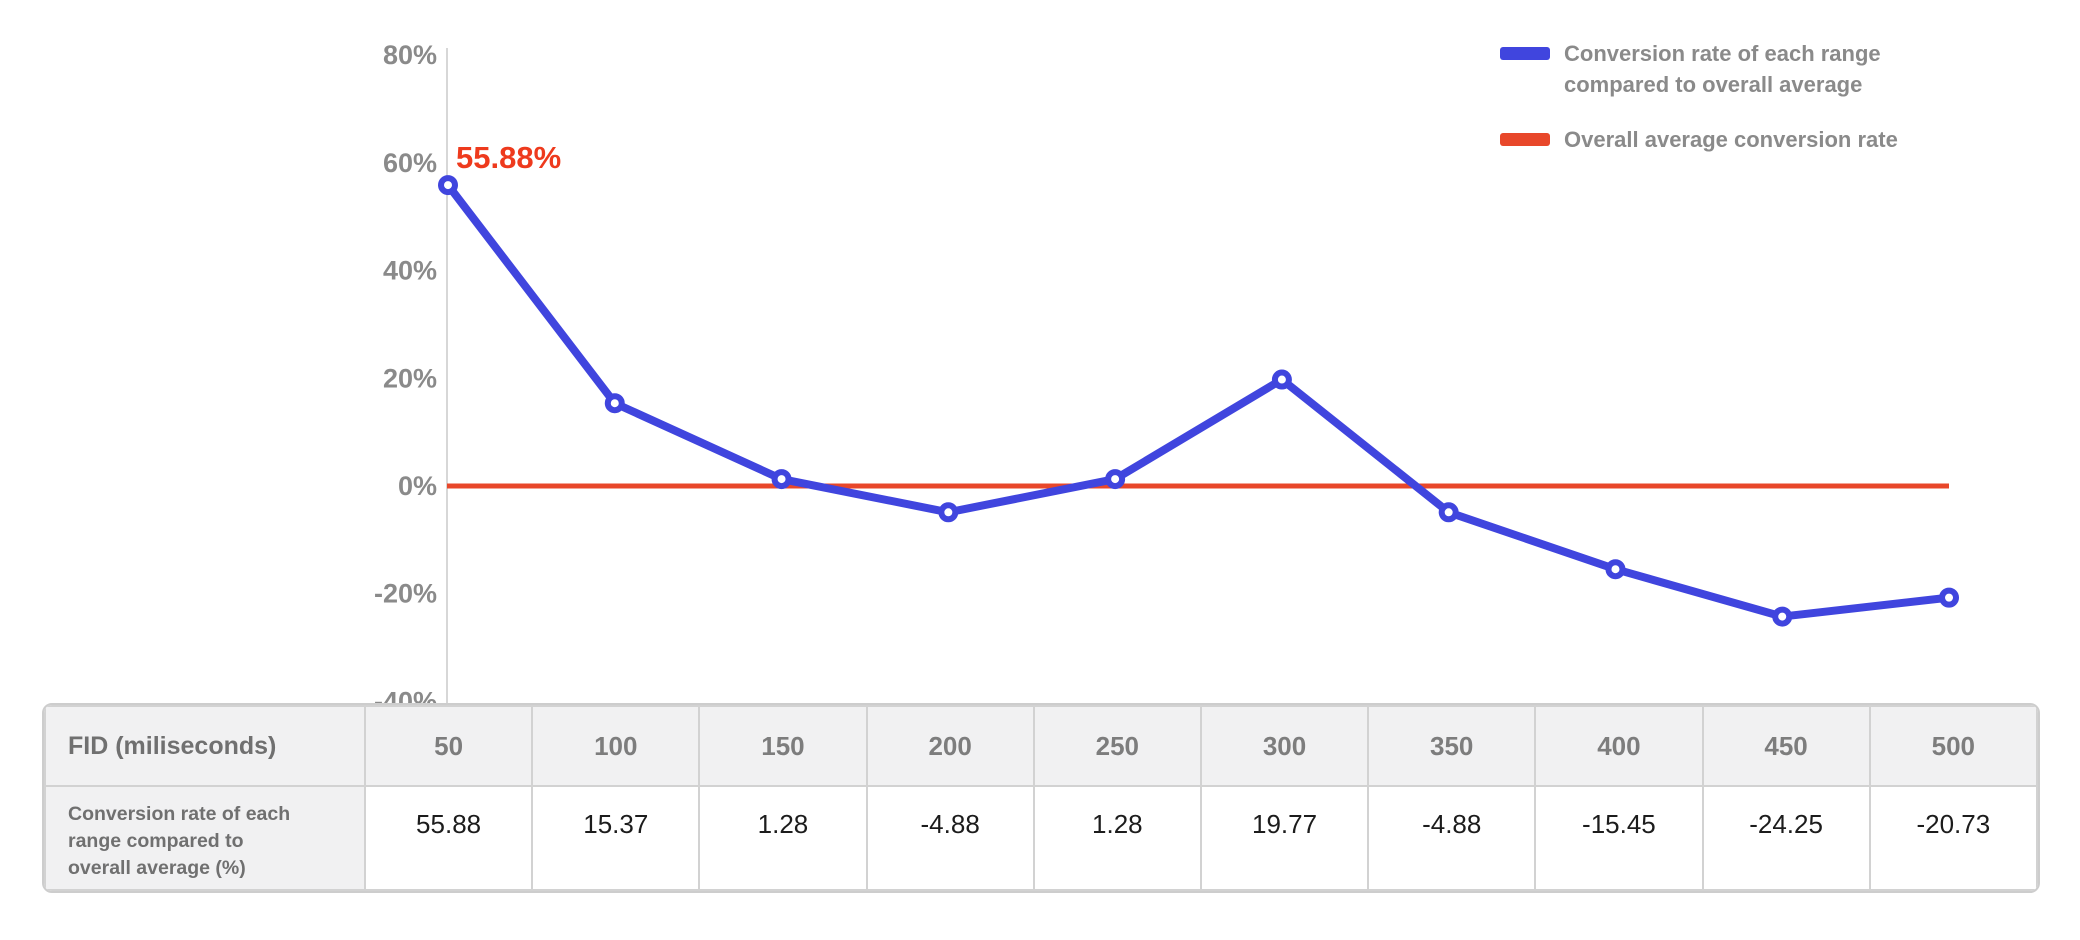 The height and width of the screenshot is (940, 2080). I want to click on y-tick-label: 40%, so click(410, 271).